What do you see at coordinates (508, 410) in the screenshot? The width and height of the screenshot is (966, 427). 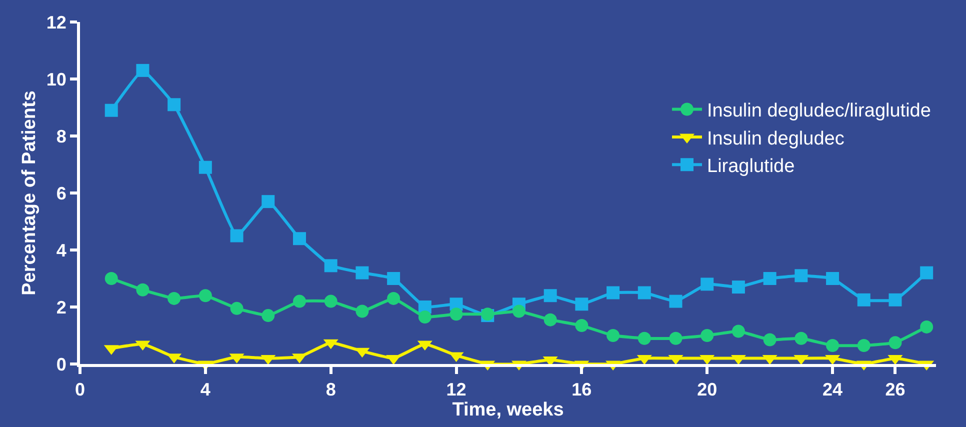 I see `x-axis-title: Time, weeks` at bounding box center [508, 410].